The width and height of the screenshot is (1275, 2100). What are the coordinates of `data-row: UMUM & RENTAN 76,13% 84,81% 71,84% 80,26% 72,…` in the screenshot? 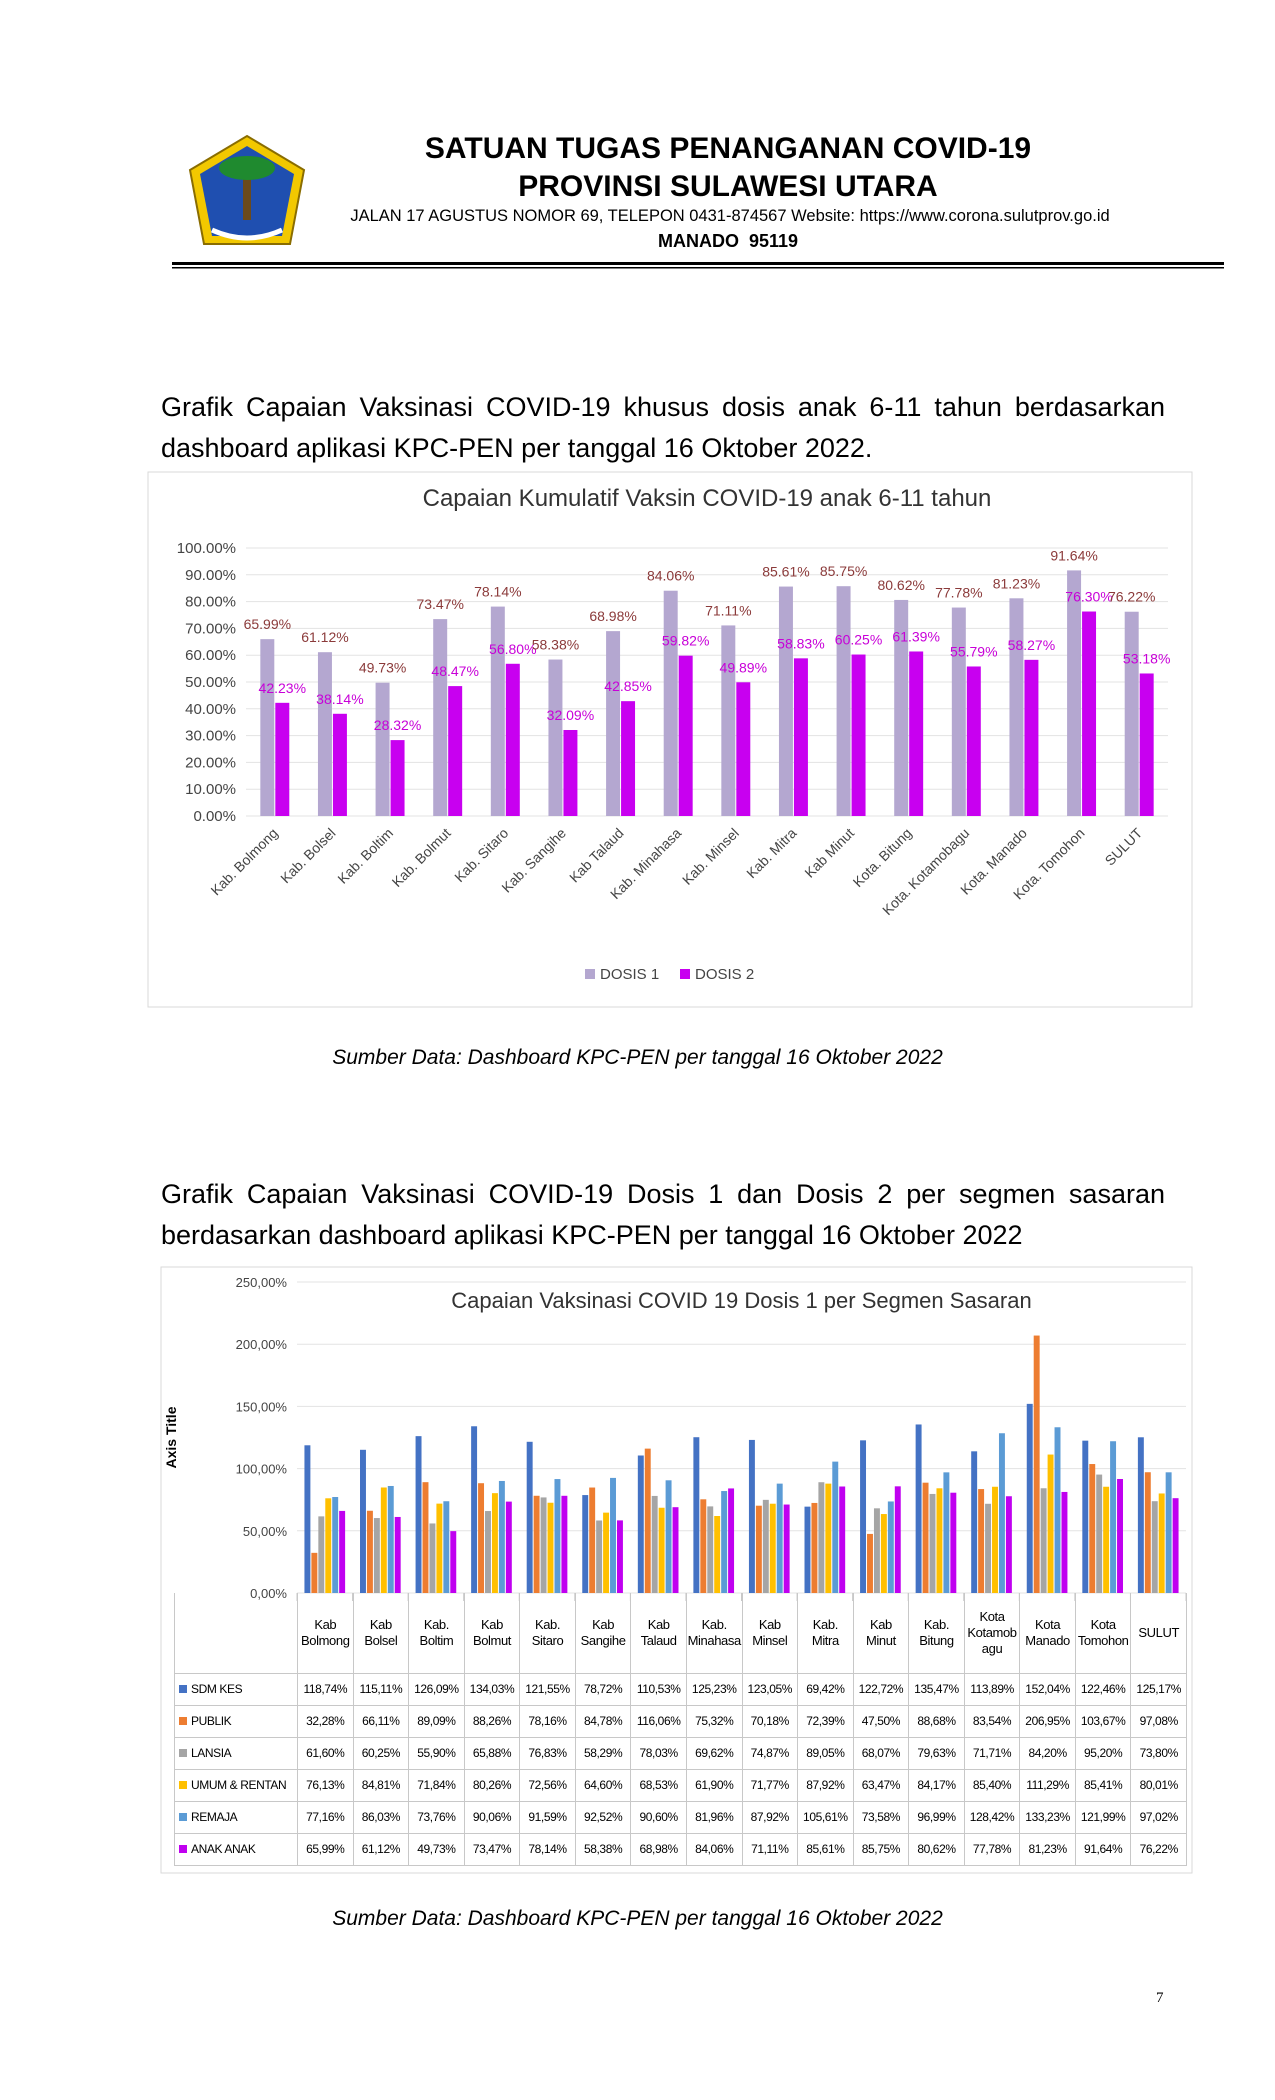 It's located at (680, 1785).